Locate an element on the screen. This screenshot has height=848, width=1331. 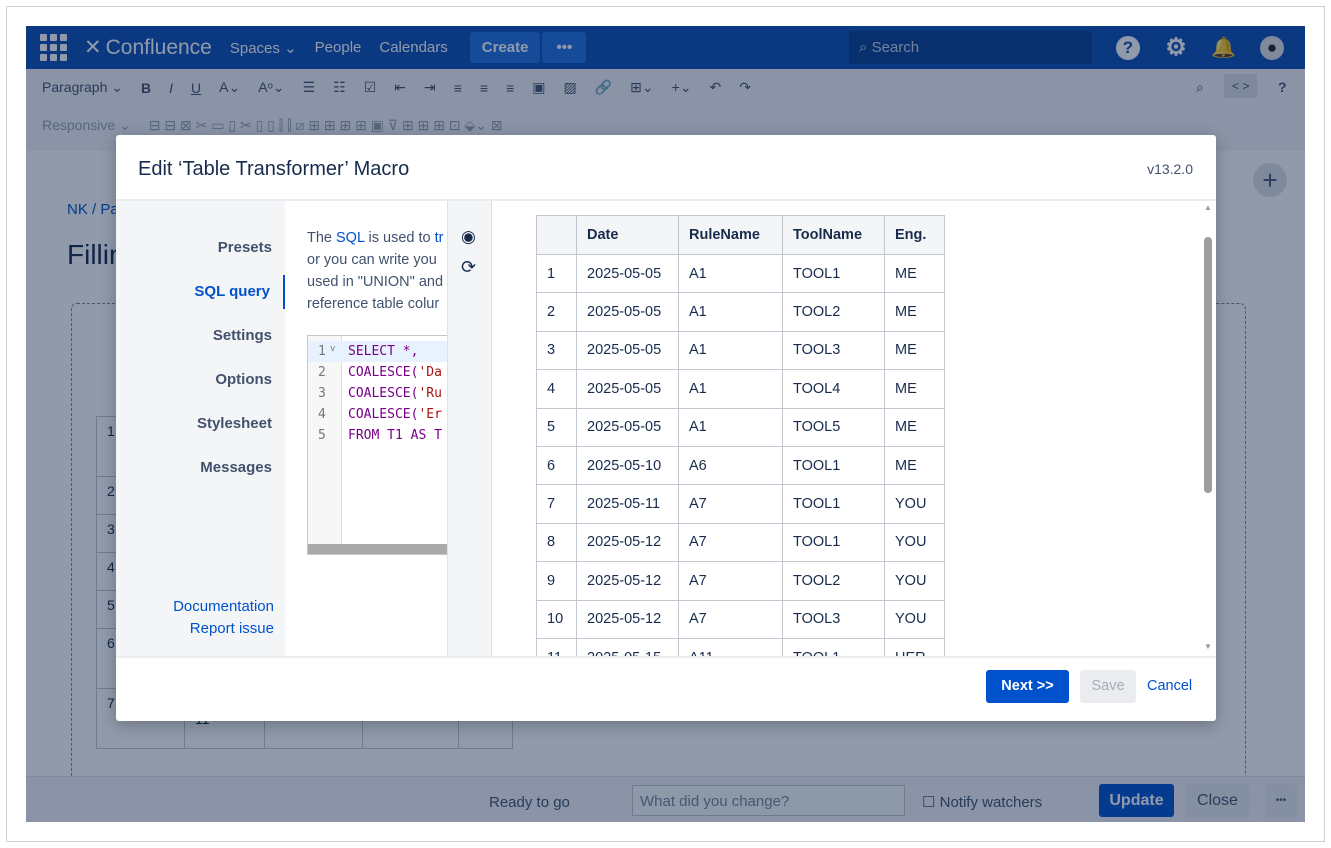
code-line: COALESCE('Da is located at coordinates (395, 372).